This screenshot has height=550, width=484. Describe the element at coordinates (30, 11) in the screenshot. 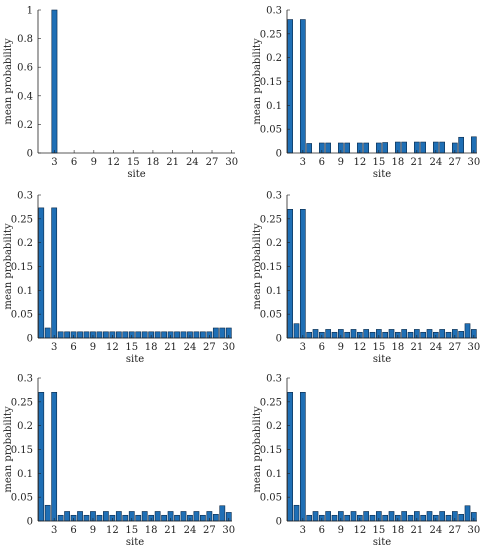

I see `y-tick-label: 1` at that location.